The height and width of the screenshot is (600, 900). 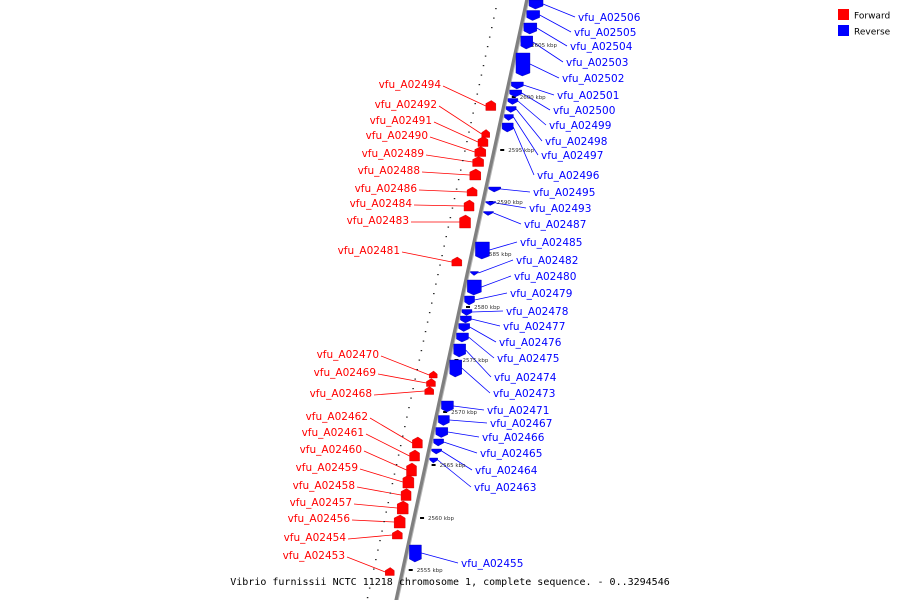 What do you see at coordinates (410, 85) in the screenshot?
I see `forward-gene-label: vfu_A02494` at bounding box center [410, 85].